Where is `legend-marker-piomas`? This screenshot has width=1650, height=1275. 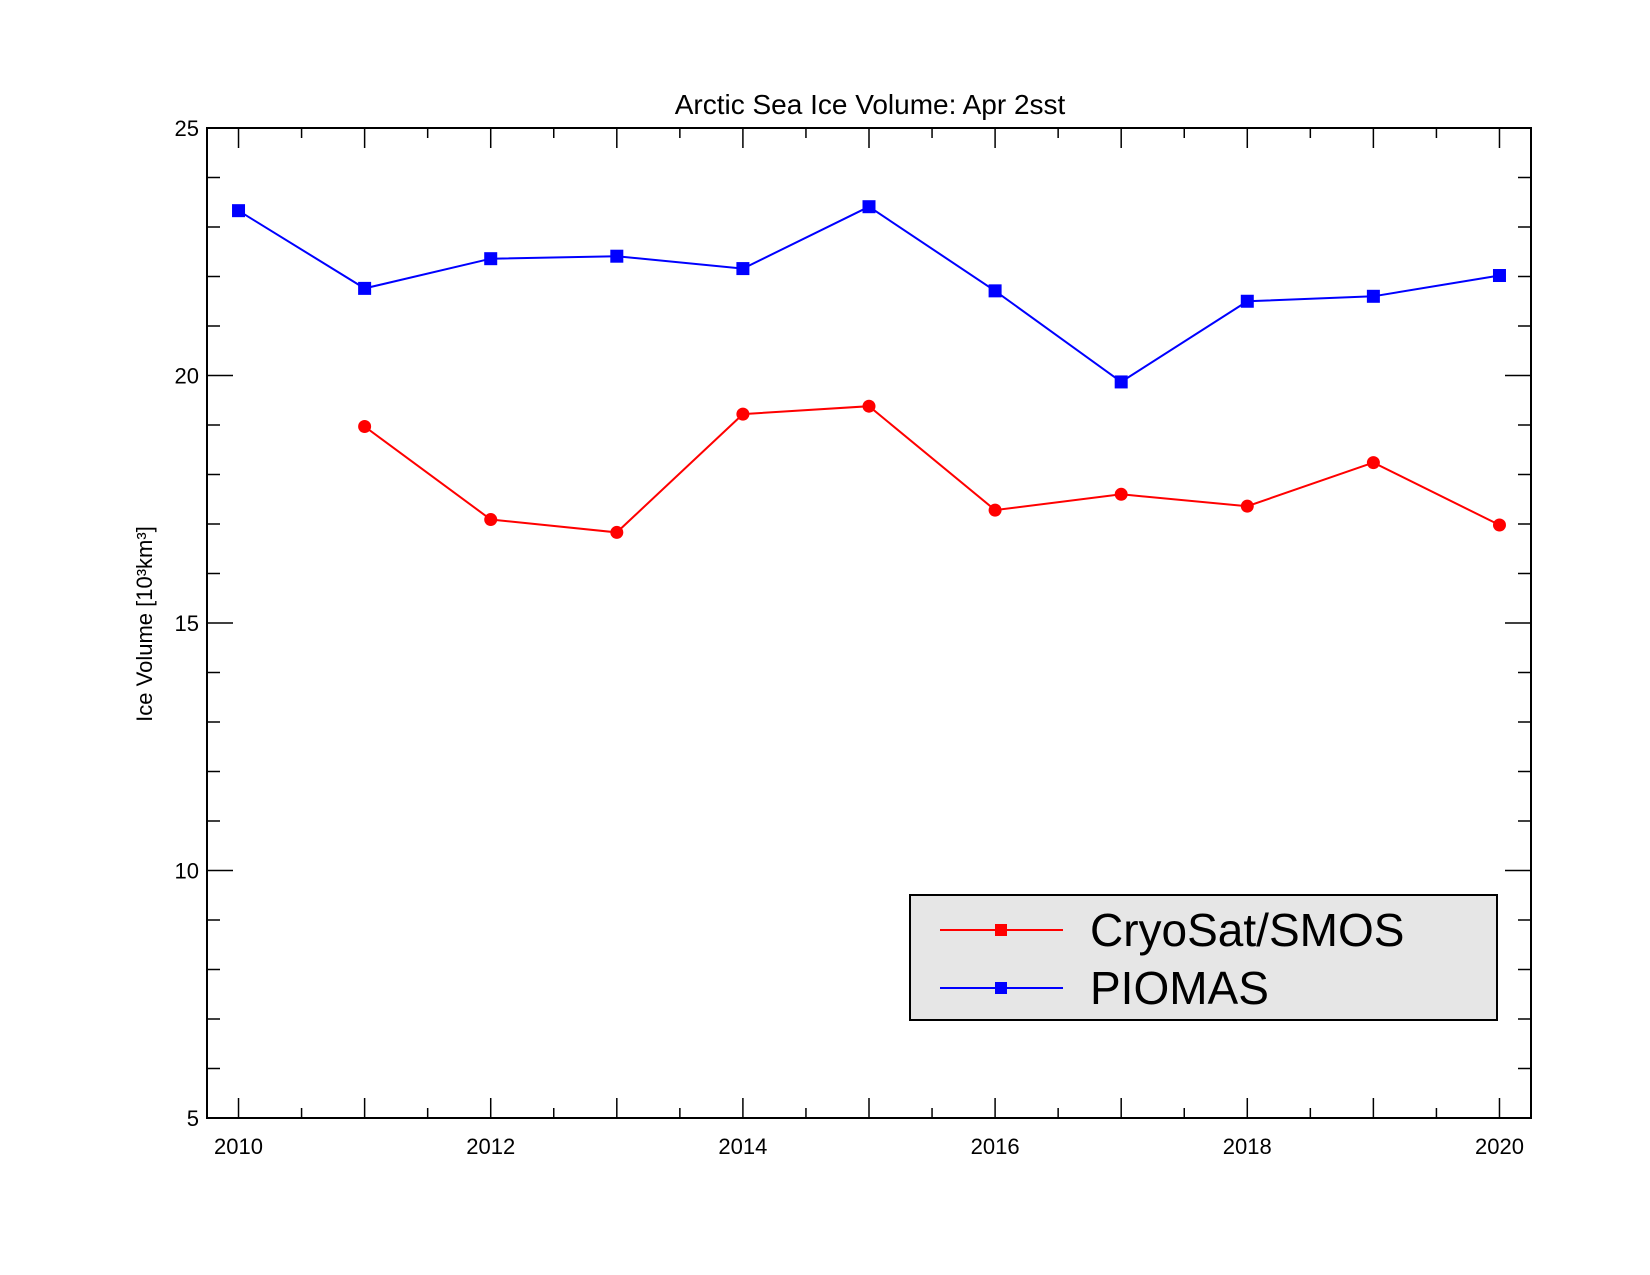
legend-marker-piomas is located at coordinates (1001, 988).